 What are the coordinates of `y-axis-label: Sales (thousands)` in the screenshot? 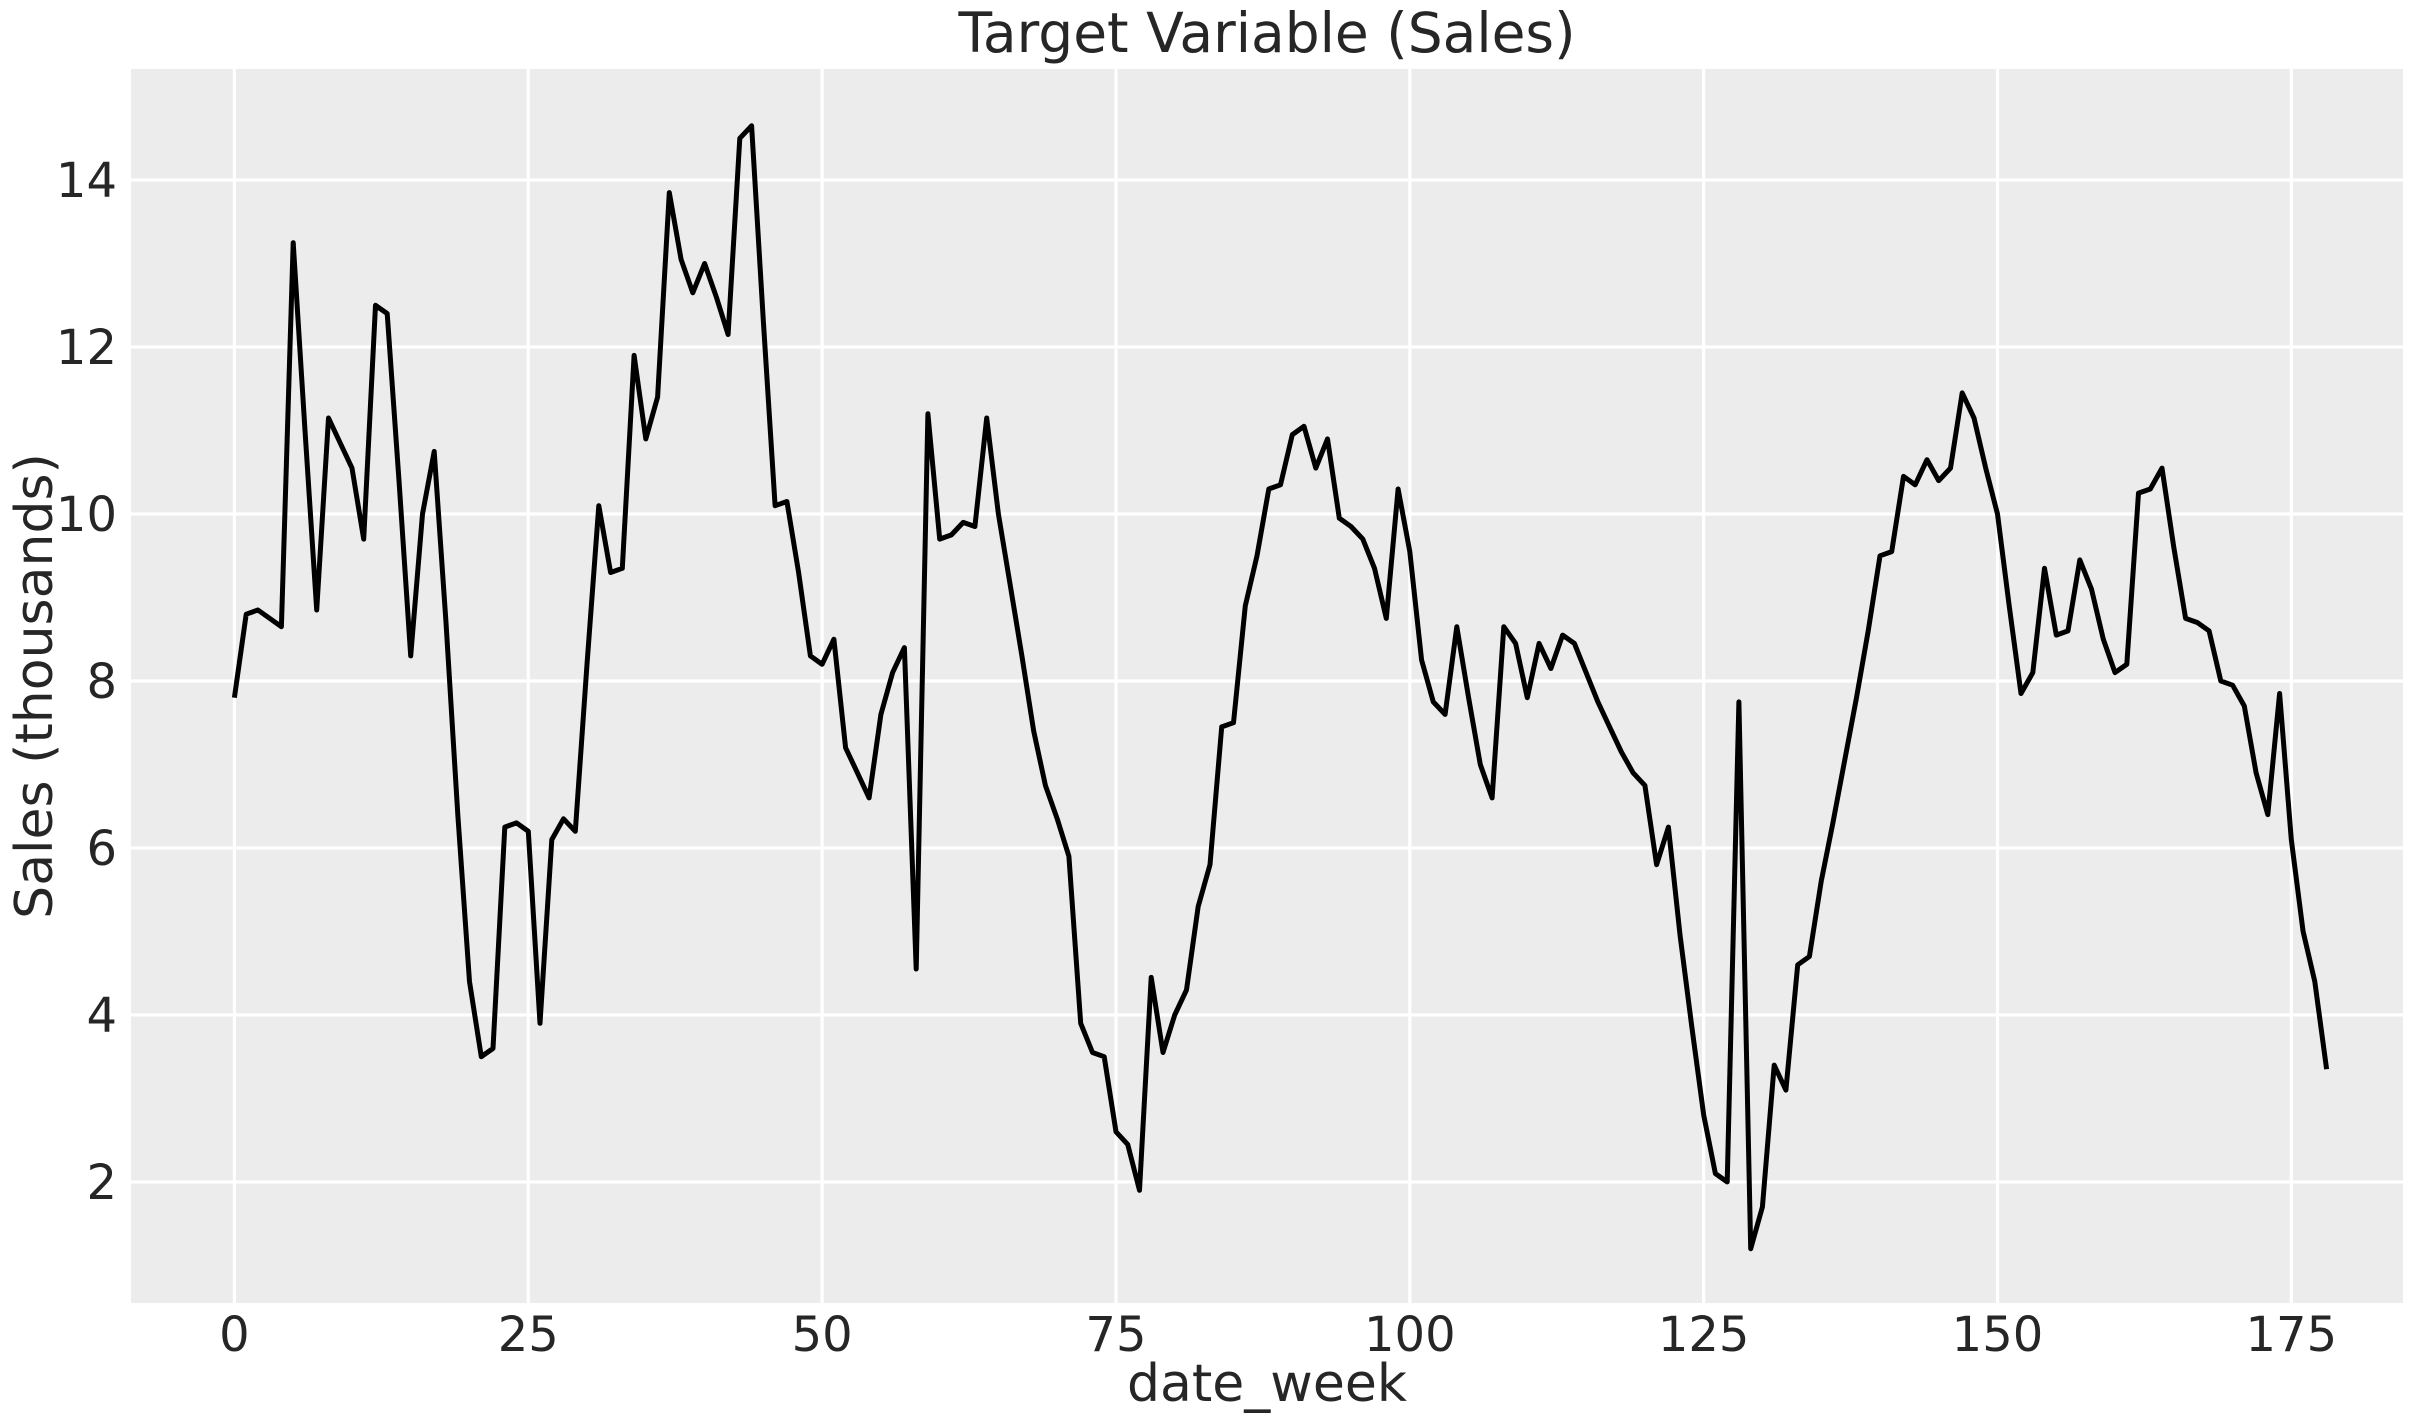 It's located at (35, 686).